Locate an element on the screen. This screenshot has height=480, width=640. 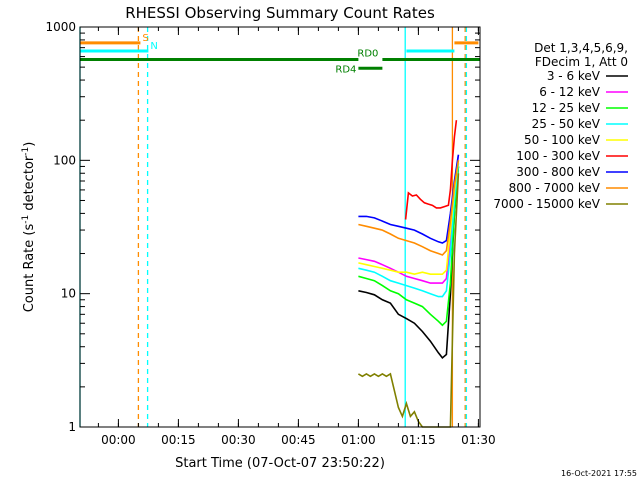
x-tick-label-2: 00:30 is located at coordinates (238, 440).